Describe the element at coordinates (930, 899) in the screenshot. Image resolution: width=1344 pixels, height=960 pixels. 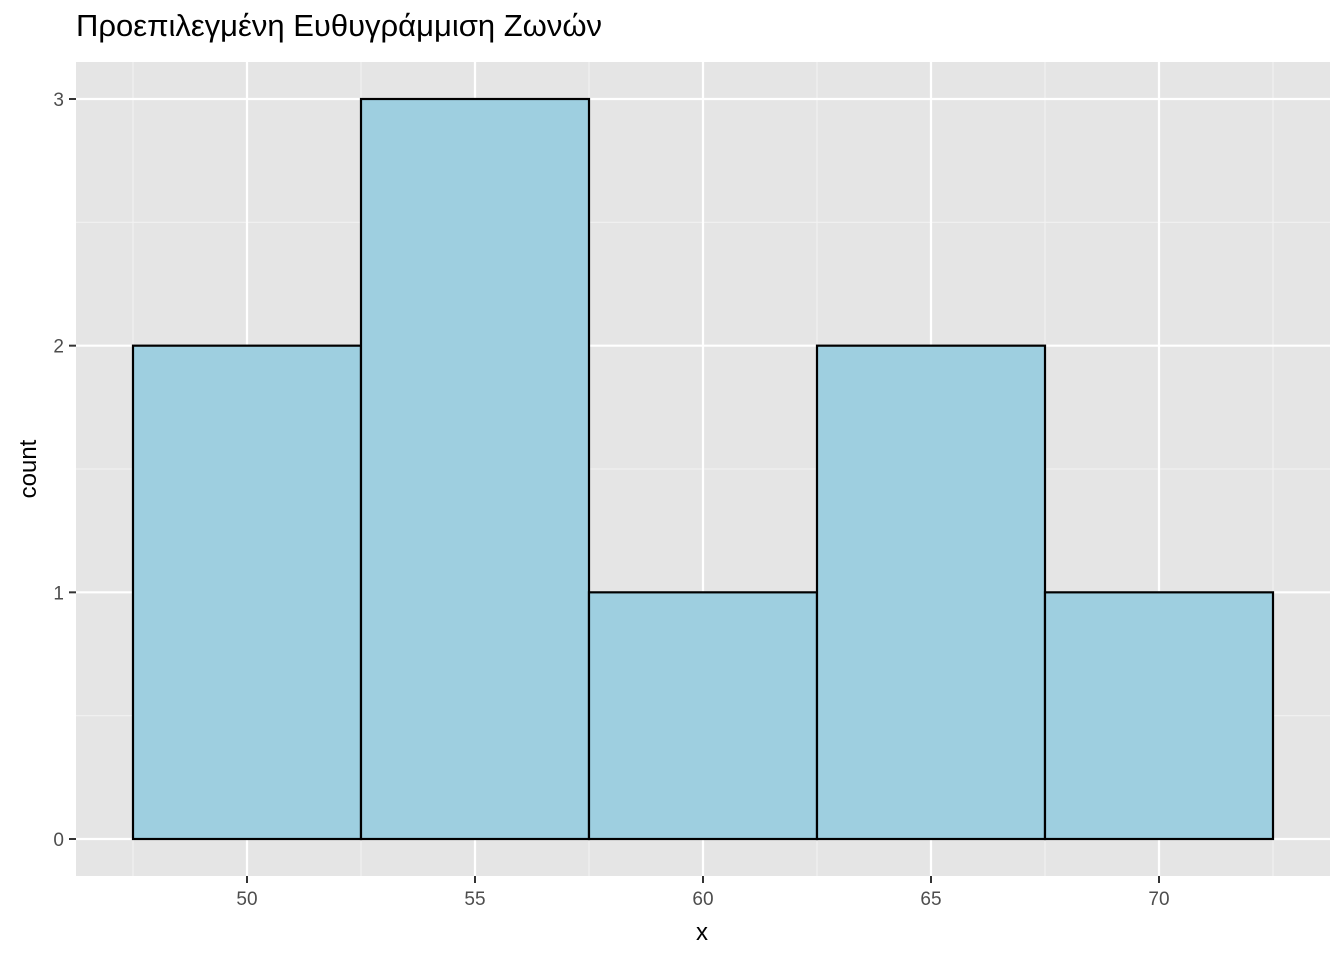
I see `x-tick-label: 65` at that location.